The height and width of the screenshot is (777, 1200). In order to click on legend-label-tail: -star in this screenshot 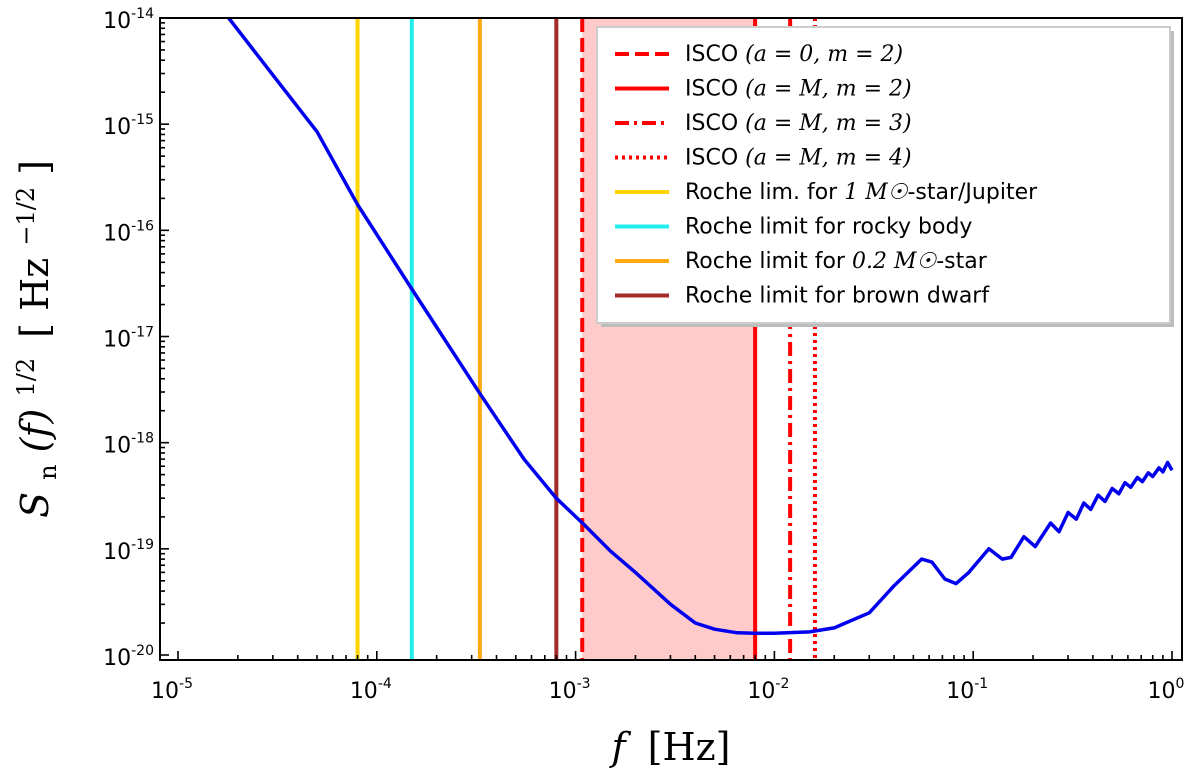, I will do `click(962, 261)`.